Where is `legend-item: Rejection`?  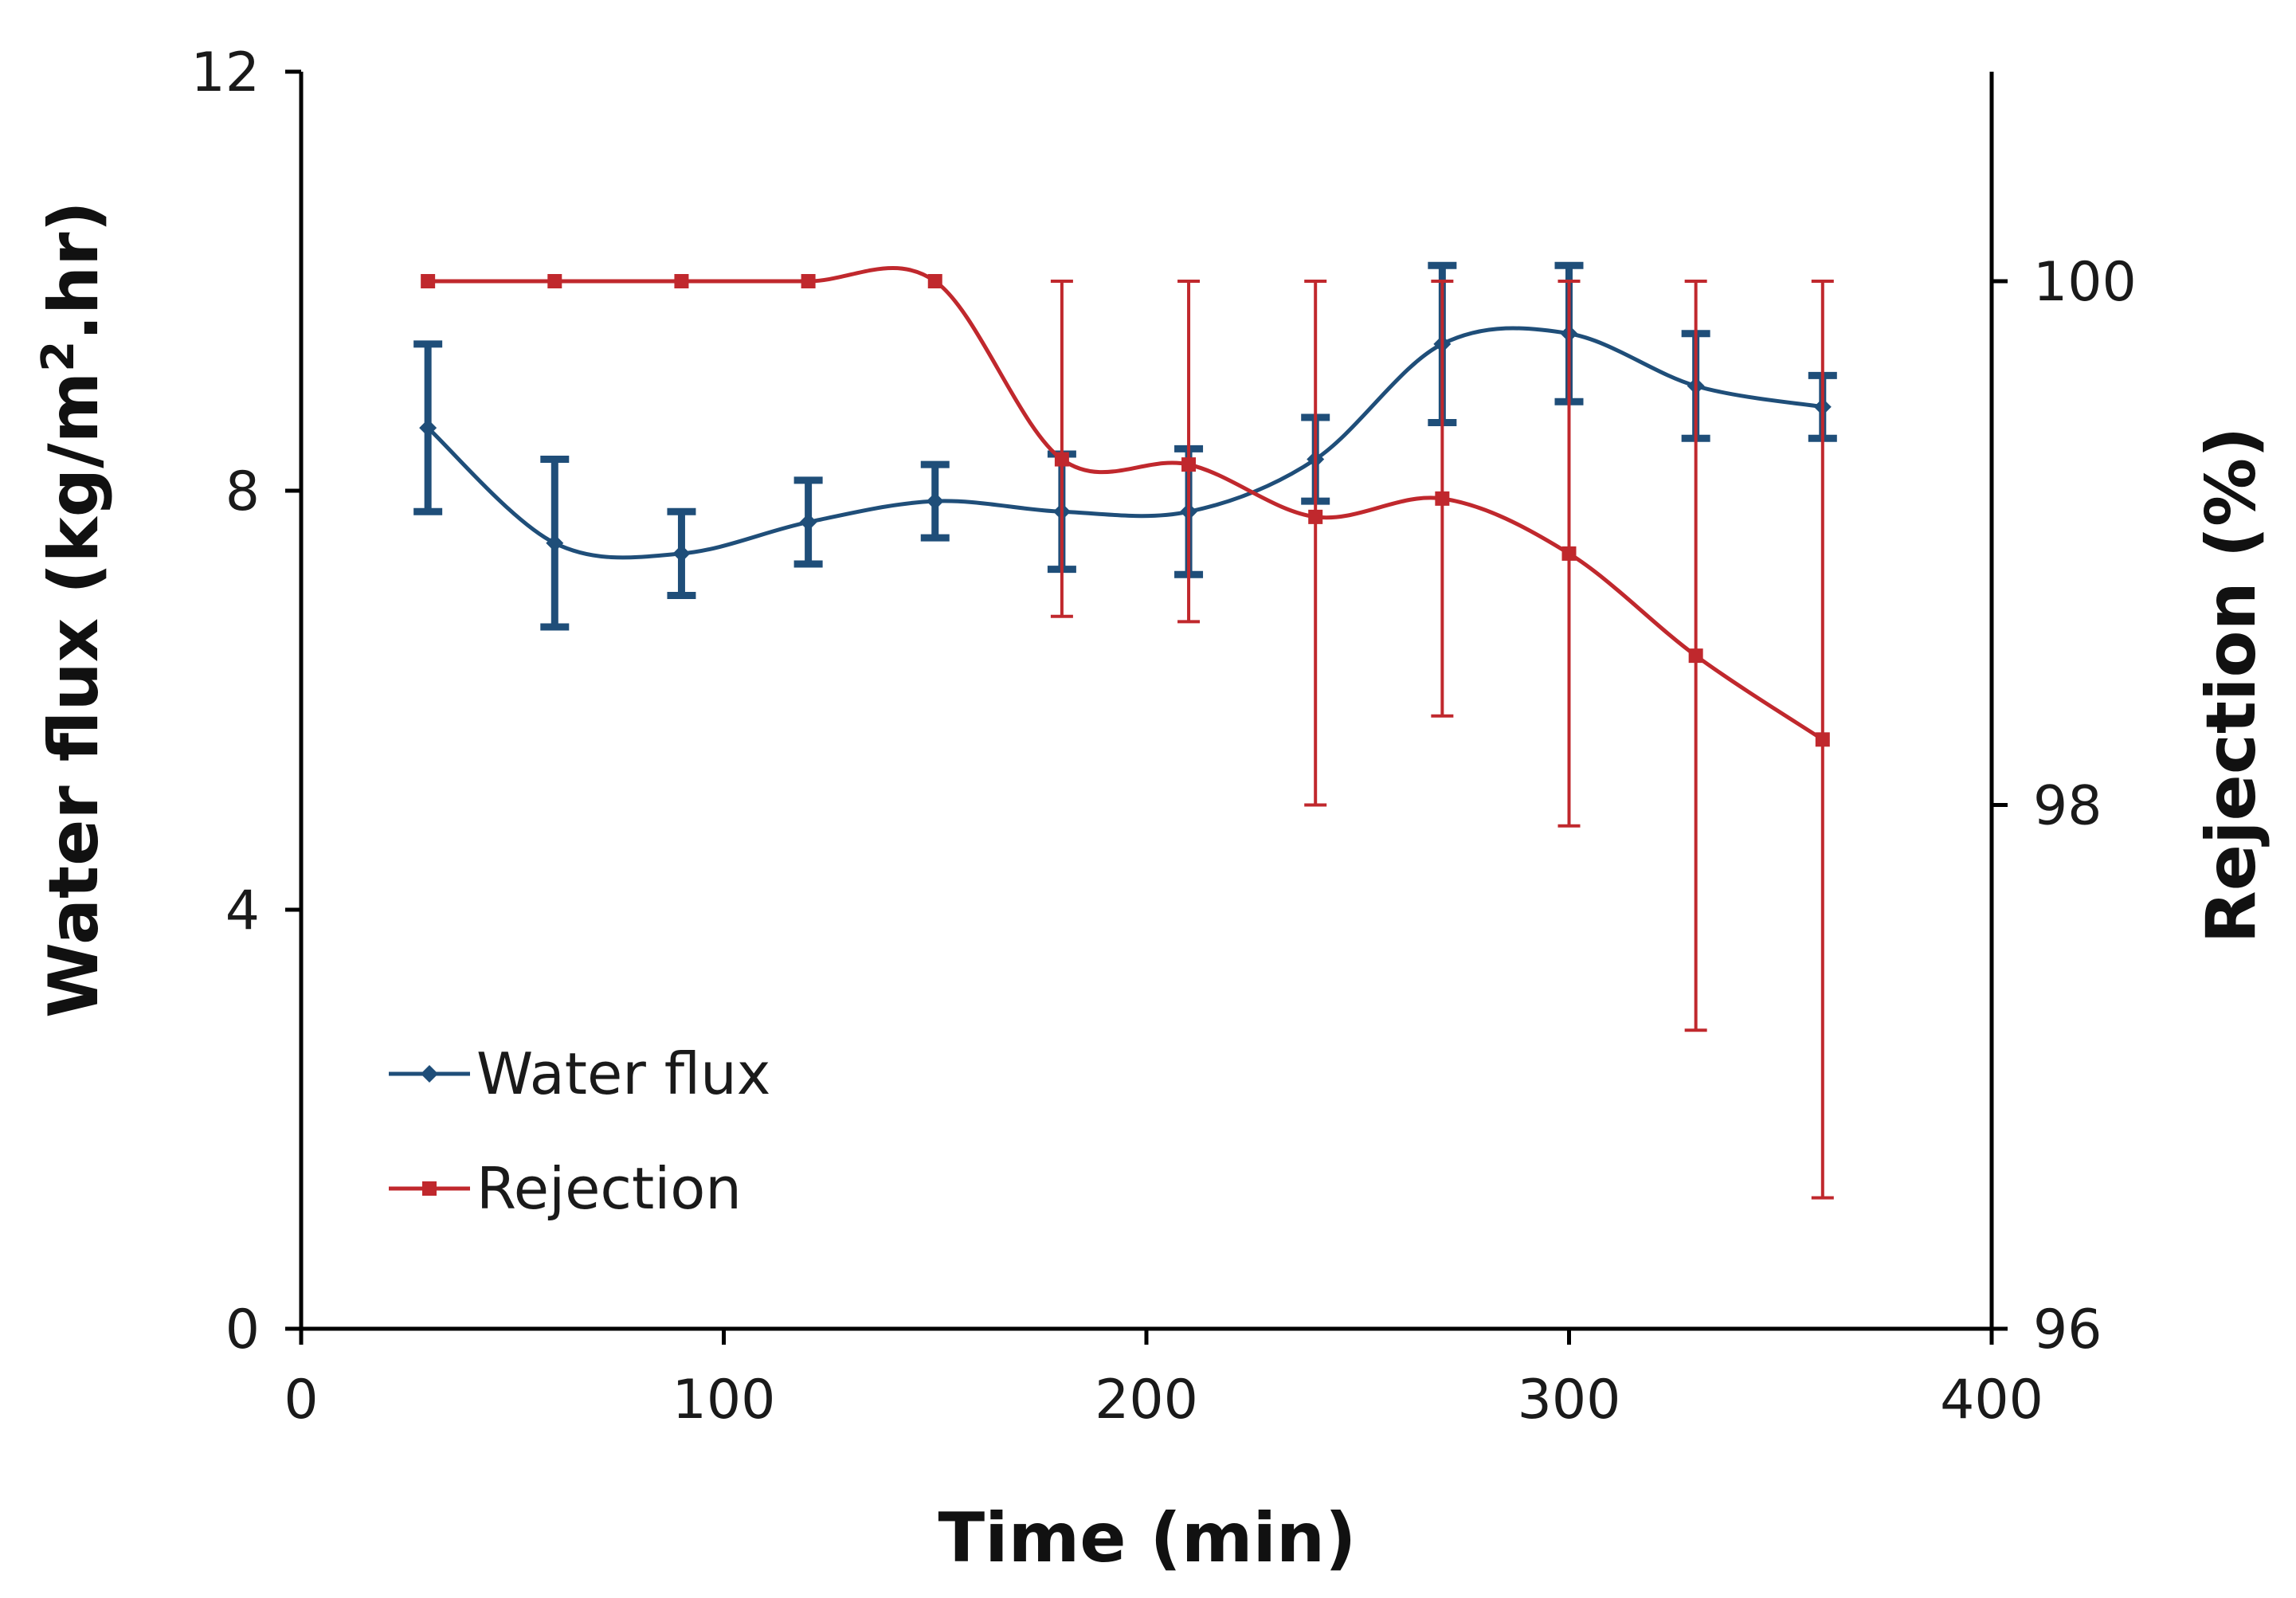
legend-item: Rejection is located at coordinates (566, 1188).